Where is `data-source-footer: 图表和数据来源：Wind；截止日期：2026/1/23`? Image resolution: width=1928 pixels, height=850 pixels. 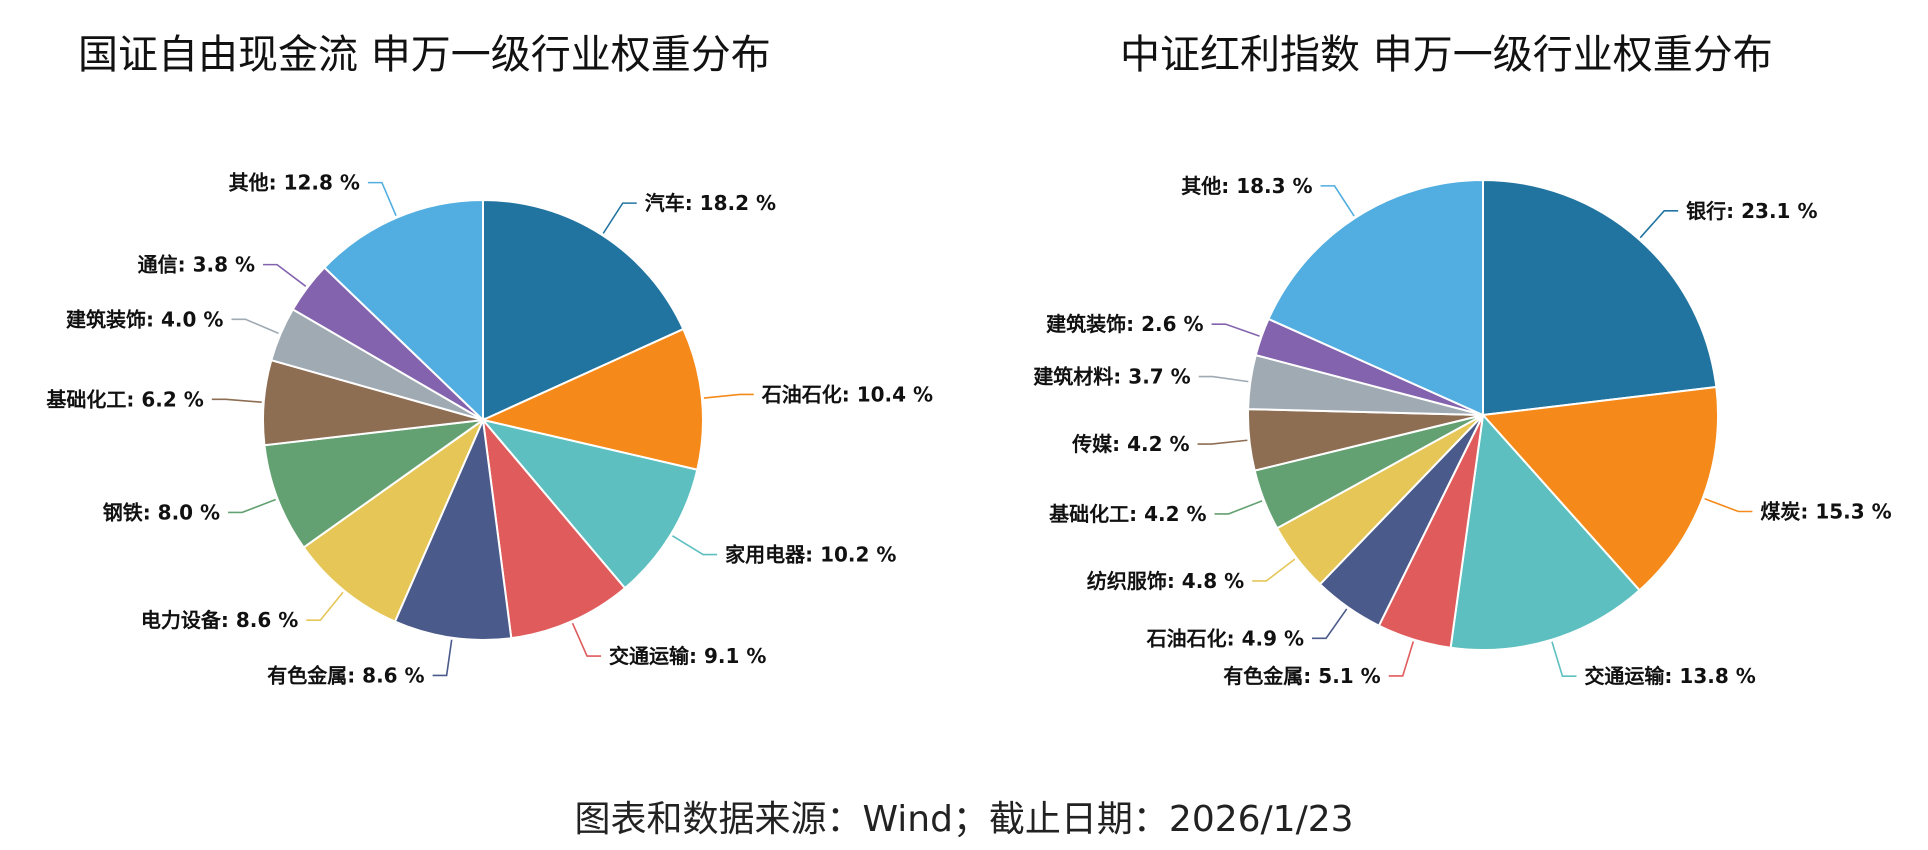
data-source-footer: 图表和数据来源：Wind；截止日期：2026/1/23 is located at coordinates (964, 819).